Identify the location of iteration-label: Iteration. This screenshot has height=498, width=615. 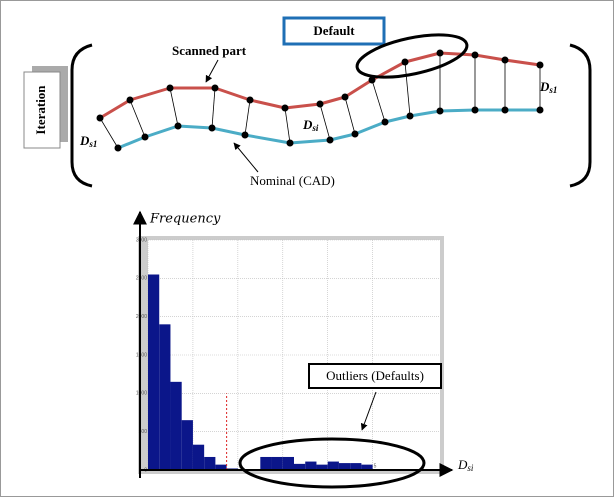
(40, 110).